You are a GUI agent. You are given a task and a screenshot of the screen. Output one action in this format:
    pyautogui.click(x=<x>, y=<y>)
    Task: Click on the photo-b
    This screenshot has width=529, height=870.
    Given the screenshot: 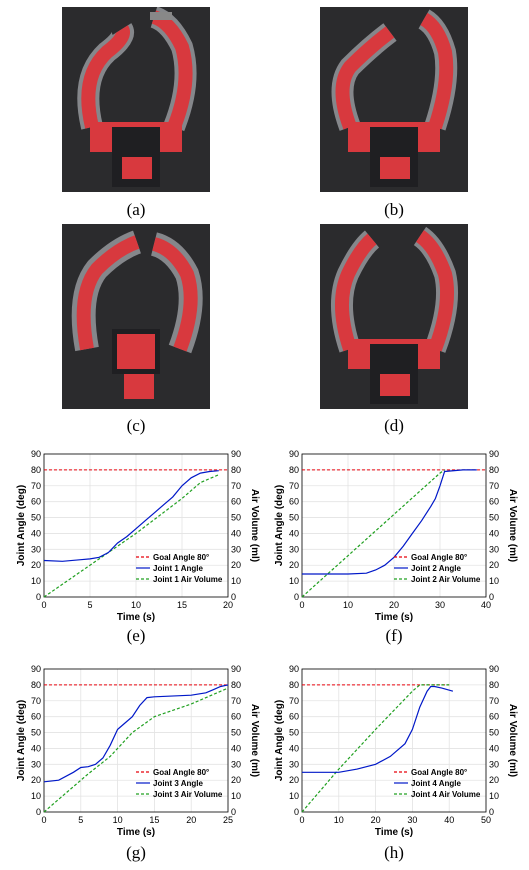 What is the action you would take?
    pyautogui.click(x=394, y=99)
    